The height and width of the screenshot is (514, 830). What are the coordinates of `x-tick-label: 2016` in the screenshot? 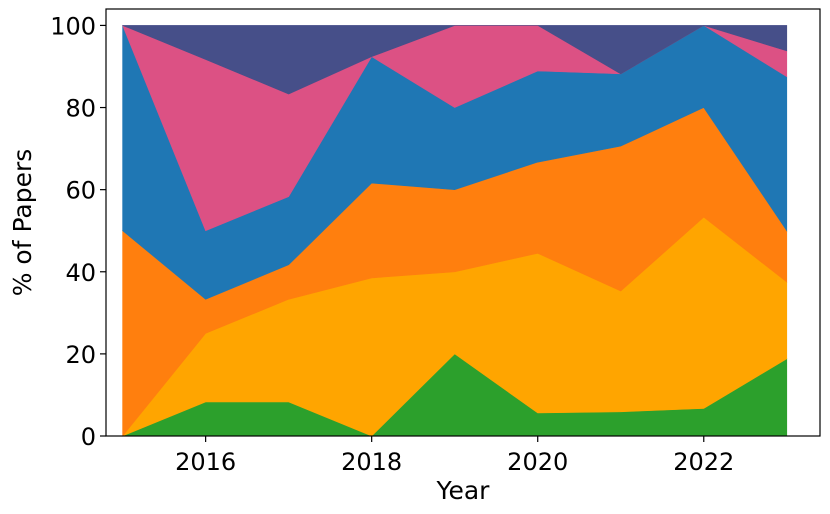 It's located at (205, 462).